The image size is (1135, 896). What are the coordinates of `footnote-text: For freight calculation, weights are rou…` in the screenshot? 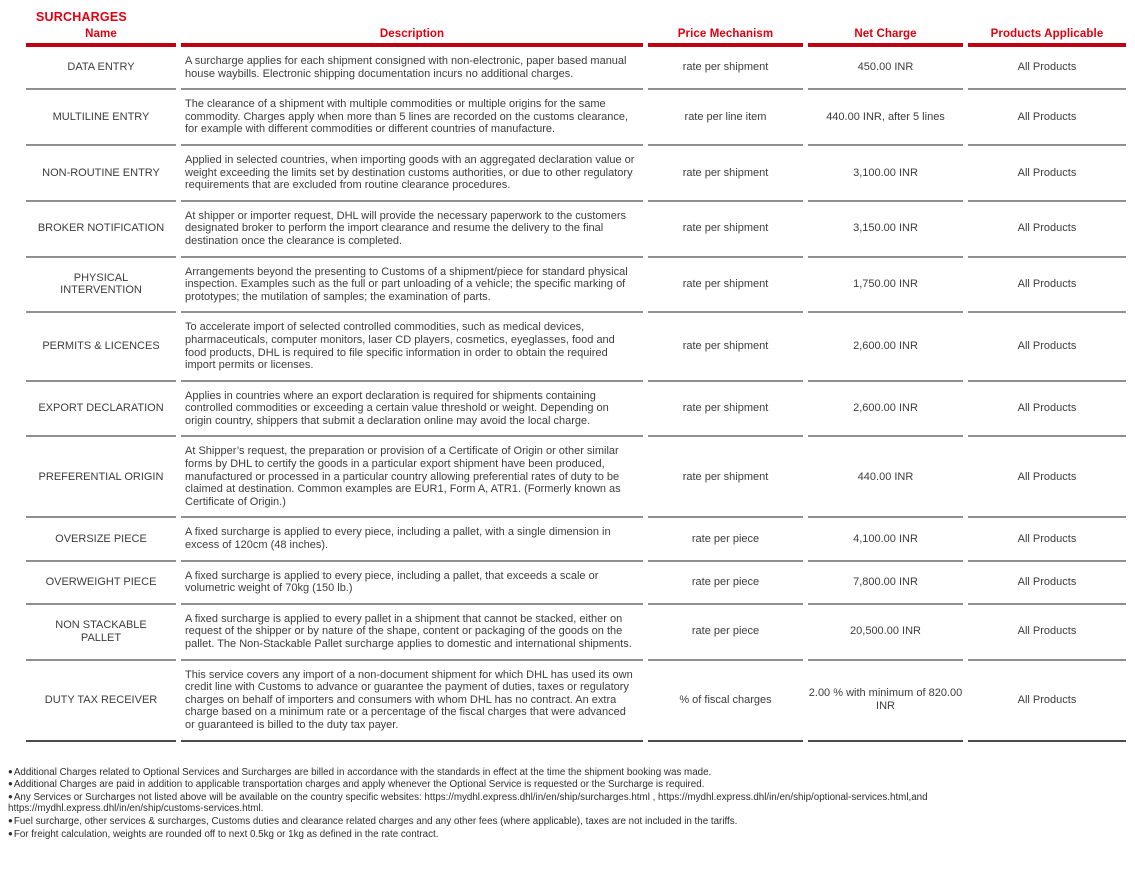 It's located at (226, 834).